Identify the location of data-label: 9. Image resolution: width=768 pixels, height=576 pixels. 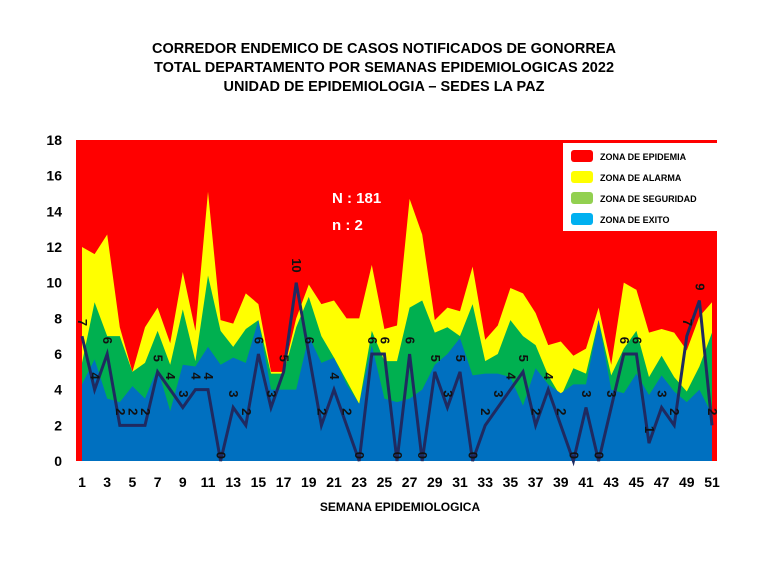
(699, 286).